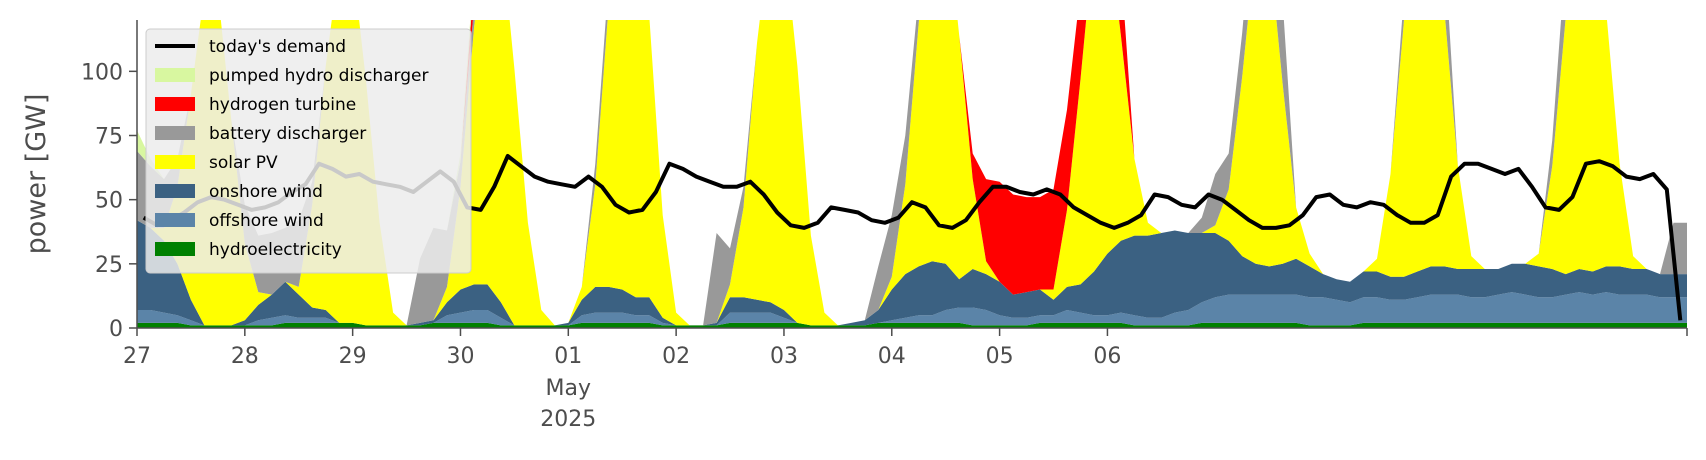 This screenshot has height=460, width=1706. I want to click on x-tick-label-04: 04, so click(892, 356).